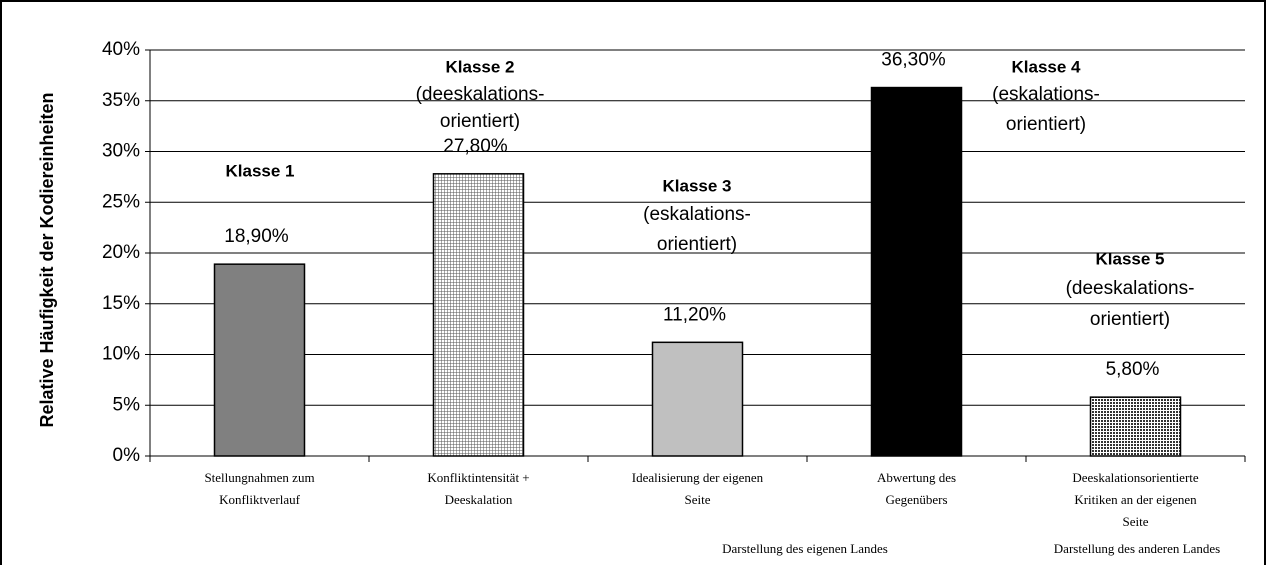  I want to click on y-tick-label: 35%, so click(121, 100).